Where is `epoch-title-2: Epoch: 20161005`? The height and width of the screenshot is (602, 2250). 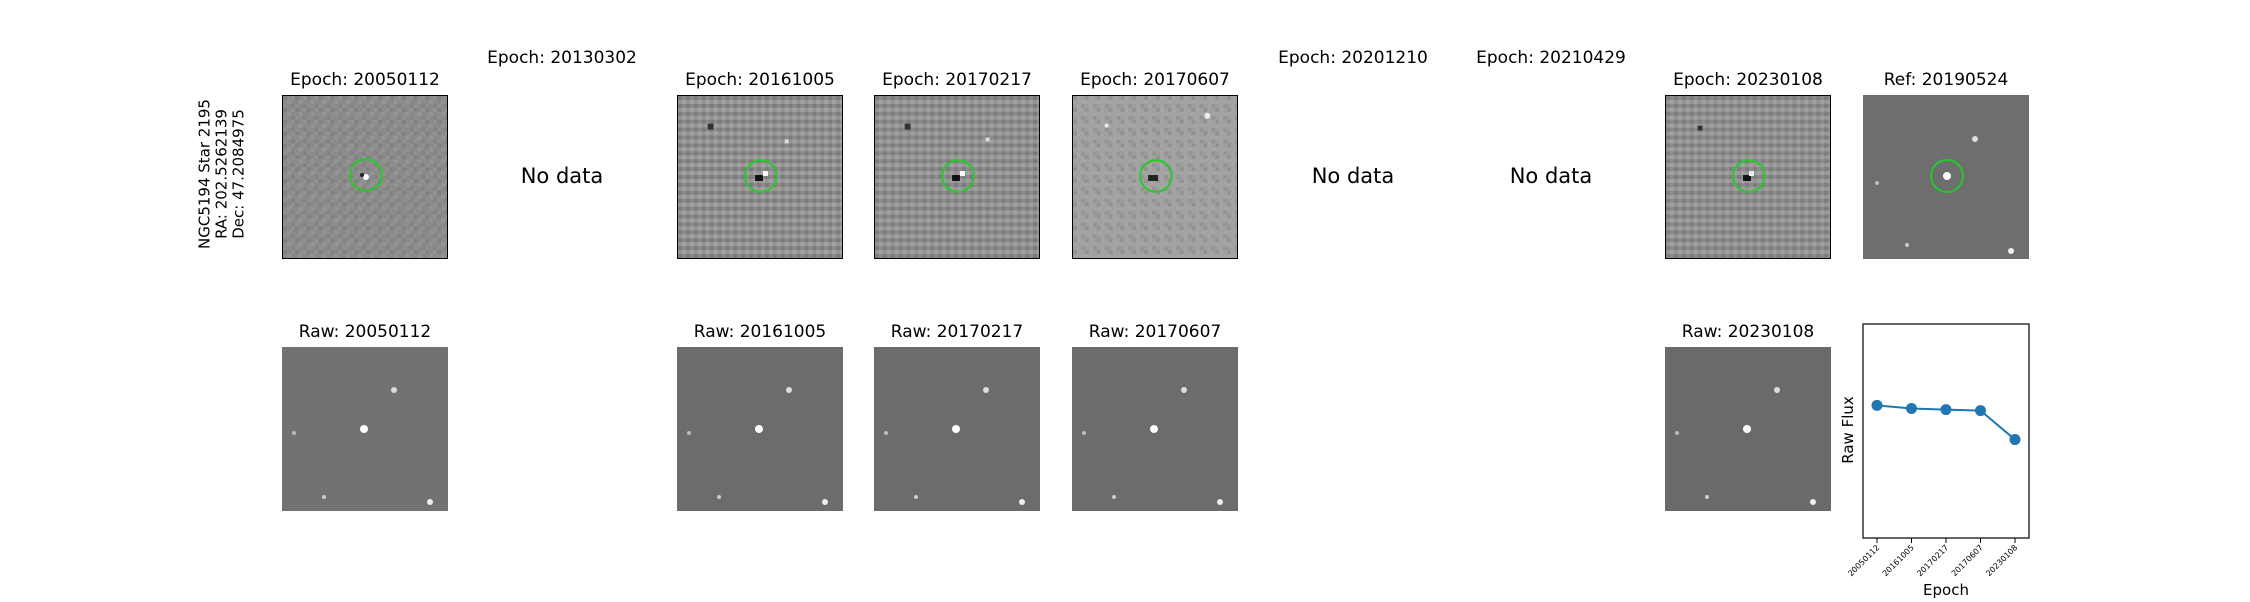
epoch-title-2: Epoch: 20161005 is located at coordinates (760, 80).